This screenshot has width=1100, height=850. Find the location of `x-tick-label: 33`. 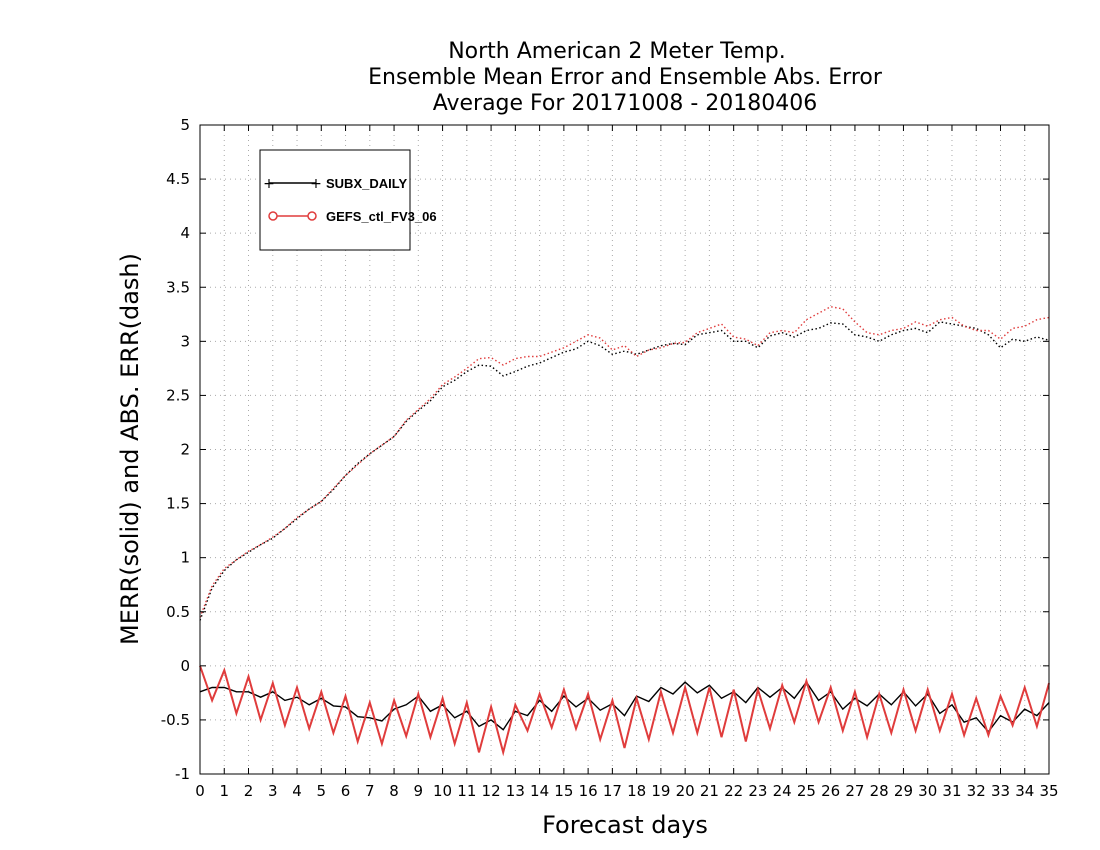

x-tick-label: 33 is located at coordinates (1000, 791).